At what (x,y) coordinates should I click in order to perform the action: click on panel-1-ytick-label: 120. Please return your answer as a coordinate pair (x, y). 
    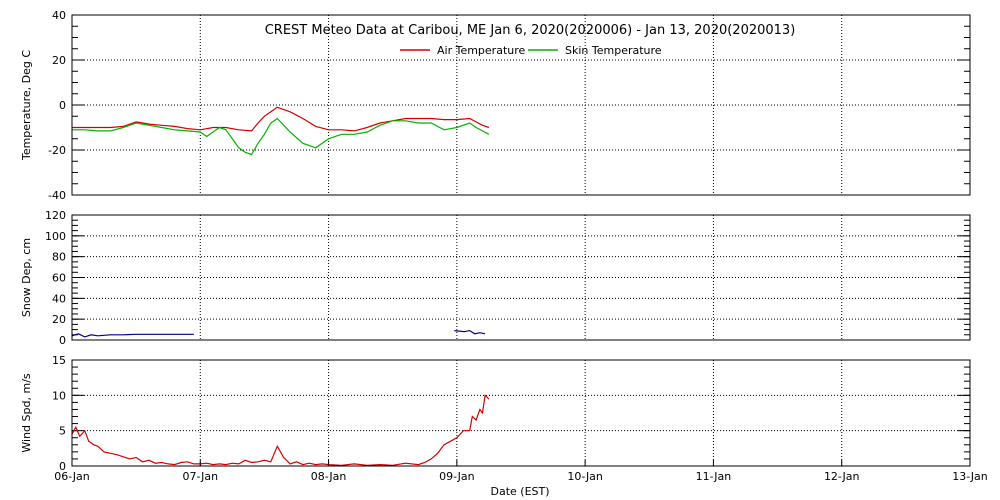
    Looking at the image, I should click on (55, 215).